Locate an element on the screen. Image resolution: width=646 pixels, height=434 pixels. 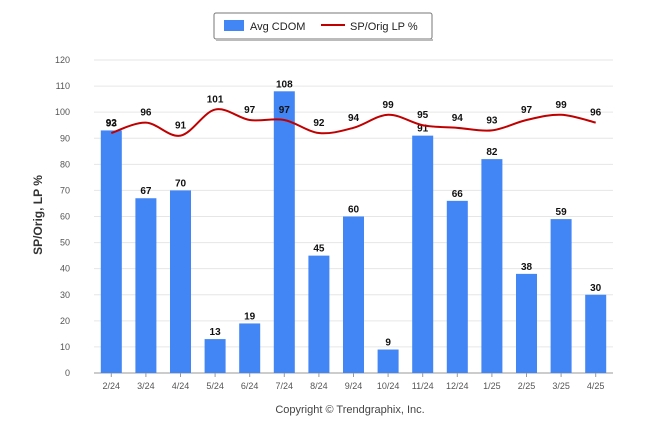
copyright-footer: Copyright © Trendgraphix, Inc. is located at coordinates (349, 410).